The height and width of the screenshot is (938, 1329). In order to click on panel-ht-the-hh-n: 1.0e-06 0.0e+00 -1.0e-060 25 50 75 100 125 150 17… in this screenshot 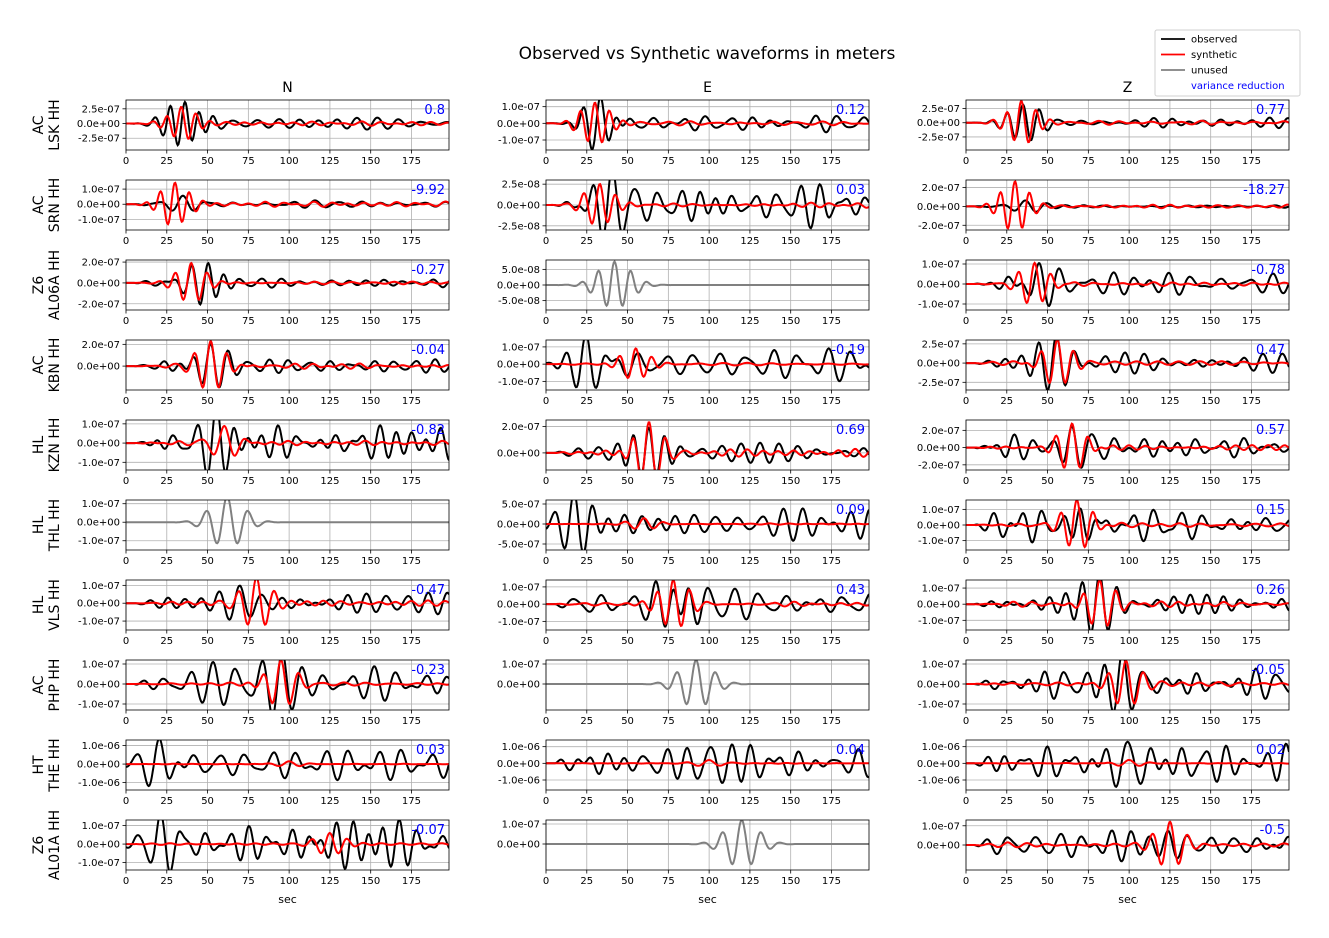, I will do `click(263, 773)`.